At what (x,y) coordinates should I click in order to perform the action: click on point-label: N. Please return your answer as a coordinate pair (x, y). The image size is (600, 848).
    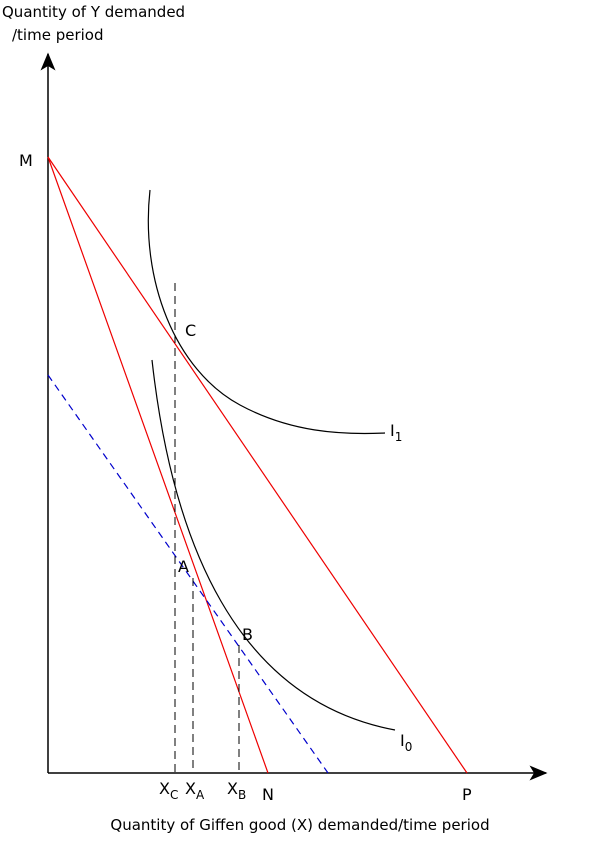
    Looking at the image, I should click on (268, 794).